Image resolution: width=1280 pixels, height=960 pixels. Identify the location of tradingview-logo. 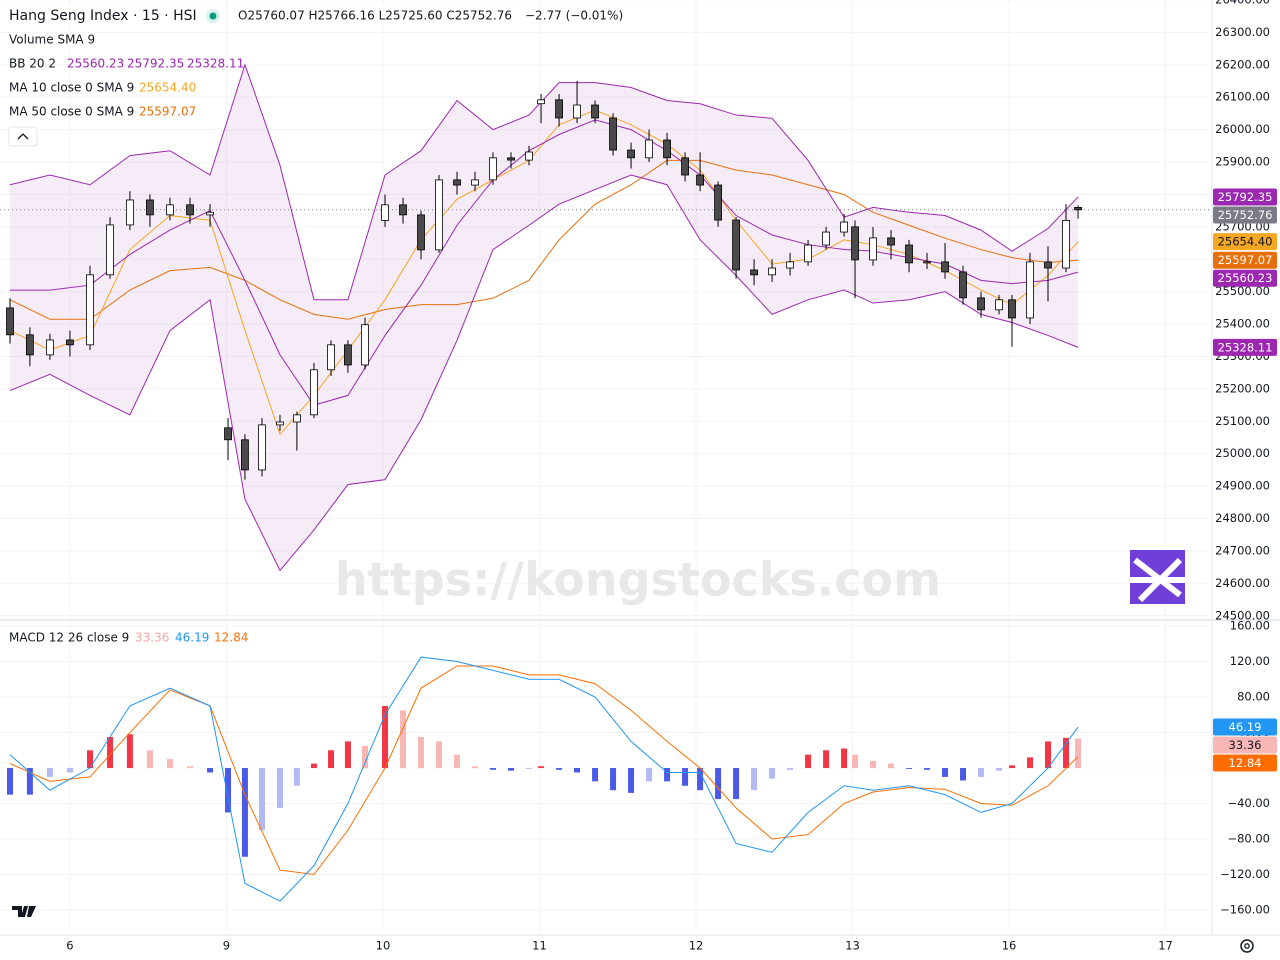
(24, 911).